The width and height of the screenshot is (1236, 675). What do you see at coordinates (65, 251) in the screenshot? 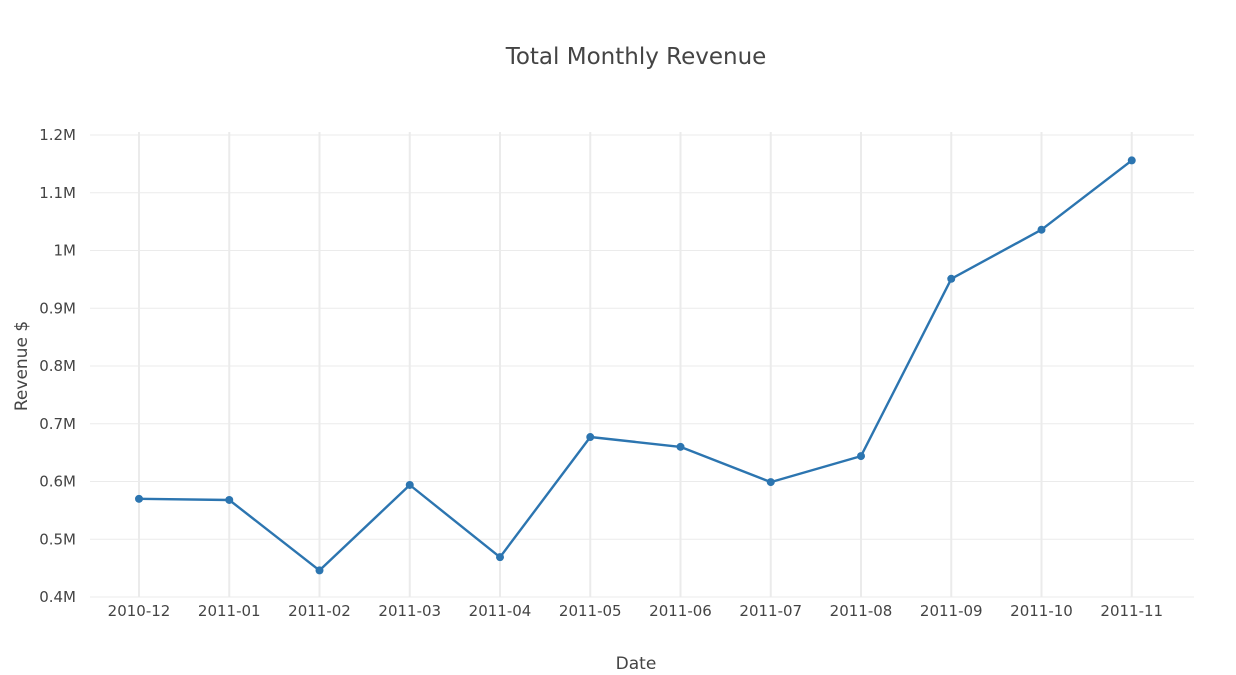
I see `y-tick-label: 1M` at bounding box center [65, 251].